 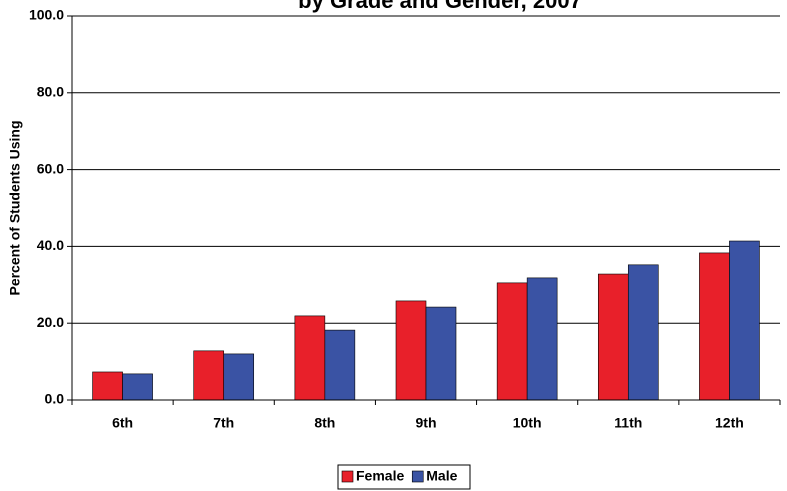 What do you see at coordinates (628, 423) in the screenshot?
I see `x-tick-label: 11th` at bounding box center [628, 423].